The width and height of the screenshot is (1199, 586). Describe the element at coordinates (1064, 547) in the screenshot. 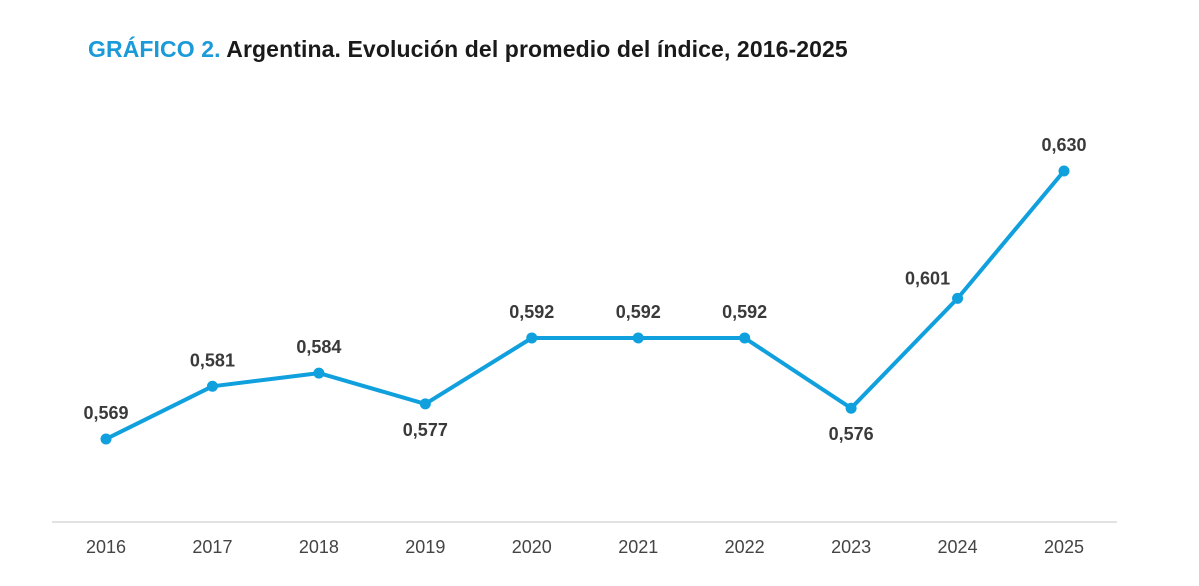

I see `x-tick-2025: 2025` at that location.